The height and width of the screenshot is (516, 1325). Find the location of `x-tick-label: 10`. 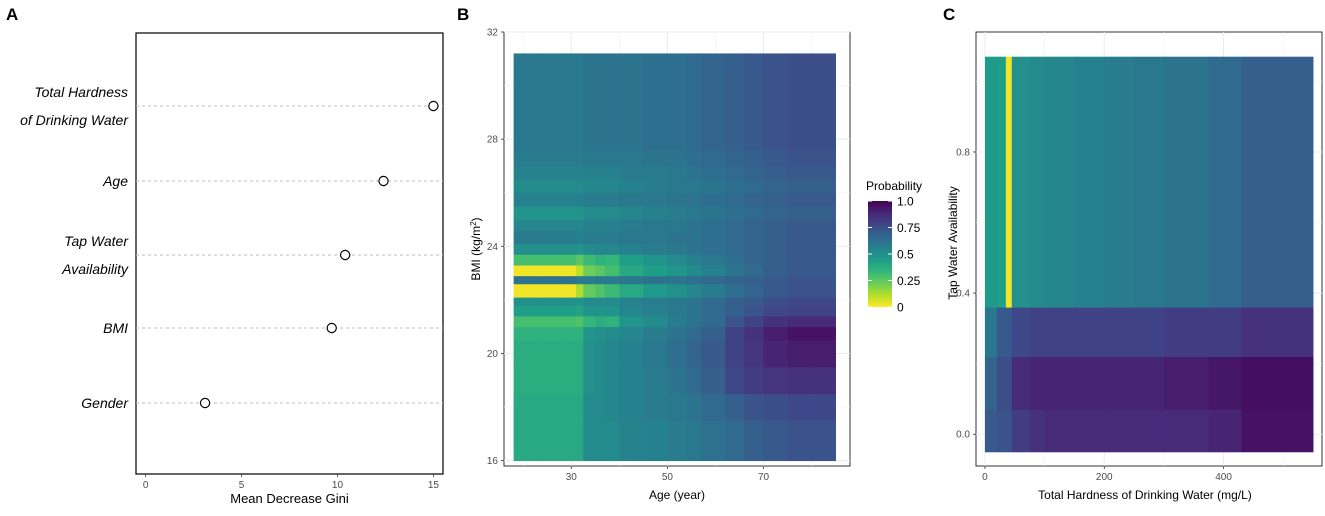

x-tick-label: 10 is located at coordinates (338, 485).